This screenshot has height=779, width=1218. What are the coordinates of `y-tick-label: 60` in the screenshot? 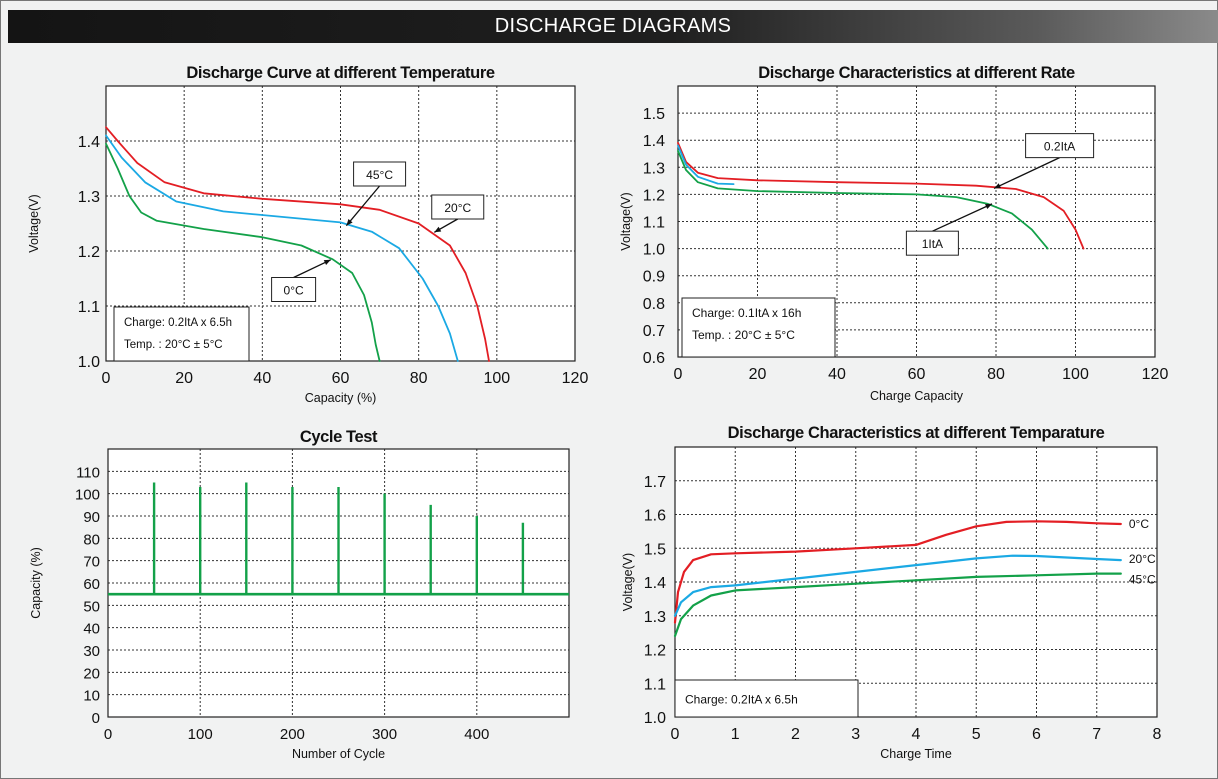 It's located at (91, 584).